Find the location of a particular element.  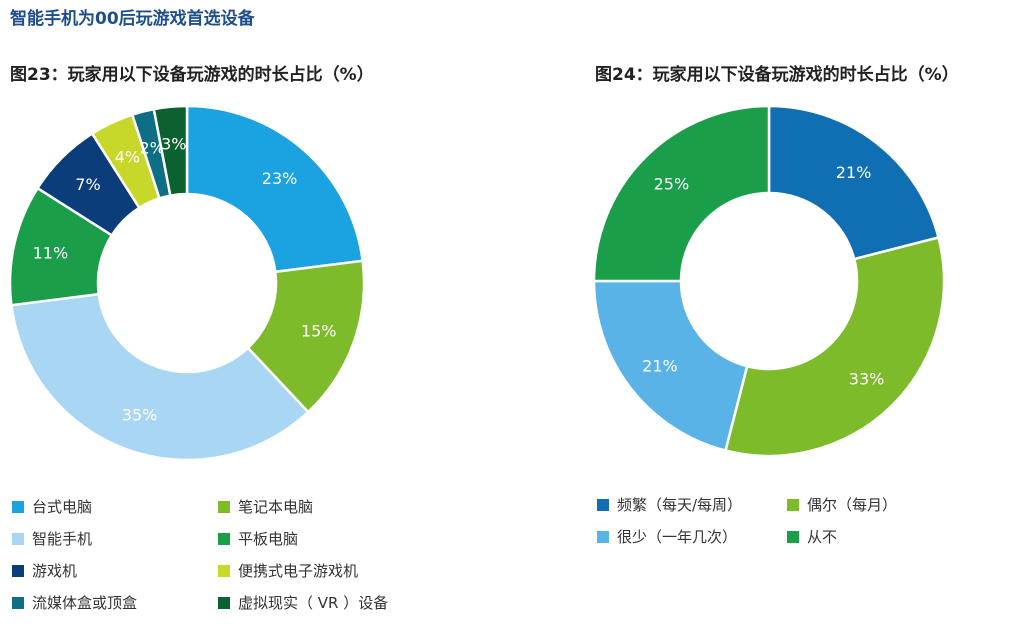

chart-1-legend-item-5: 便携式电子游戏机 is located at coordinates (288, 570).